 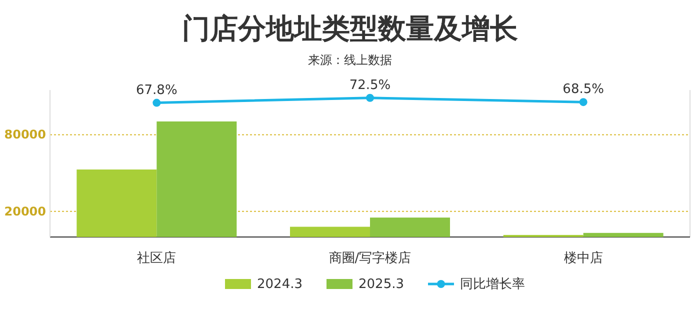 I want to click on legend-label: 2025.3, so click(x=381, y=284).